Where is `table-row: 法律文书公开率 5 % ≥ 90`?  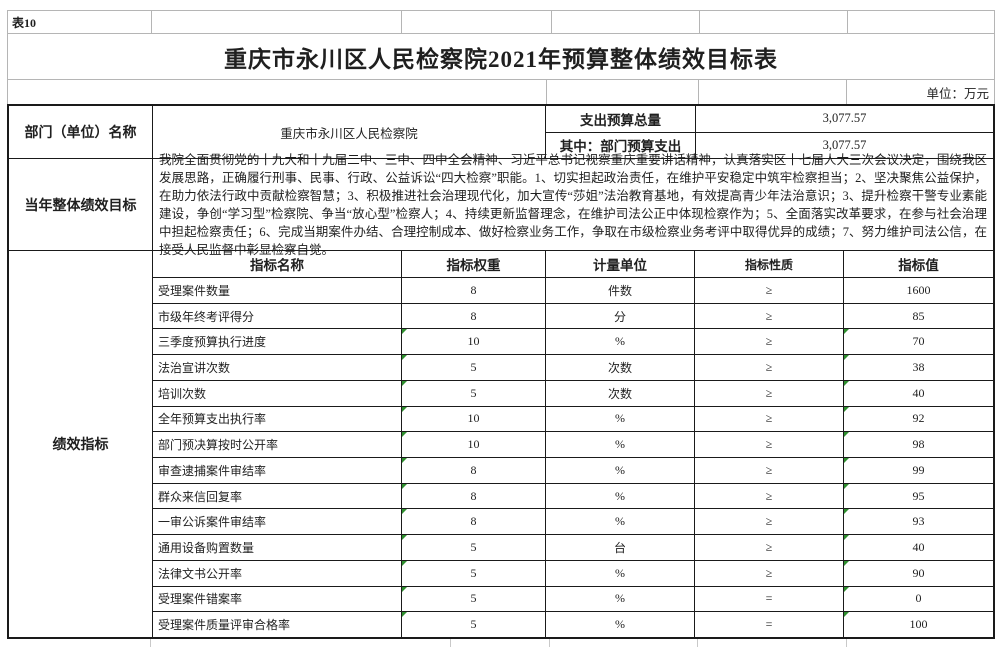
table-row: 法律文书公开率 5 % ≥ 90 is located at coordinates (573, 572).